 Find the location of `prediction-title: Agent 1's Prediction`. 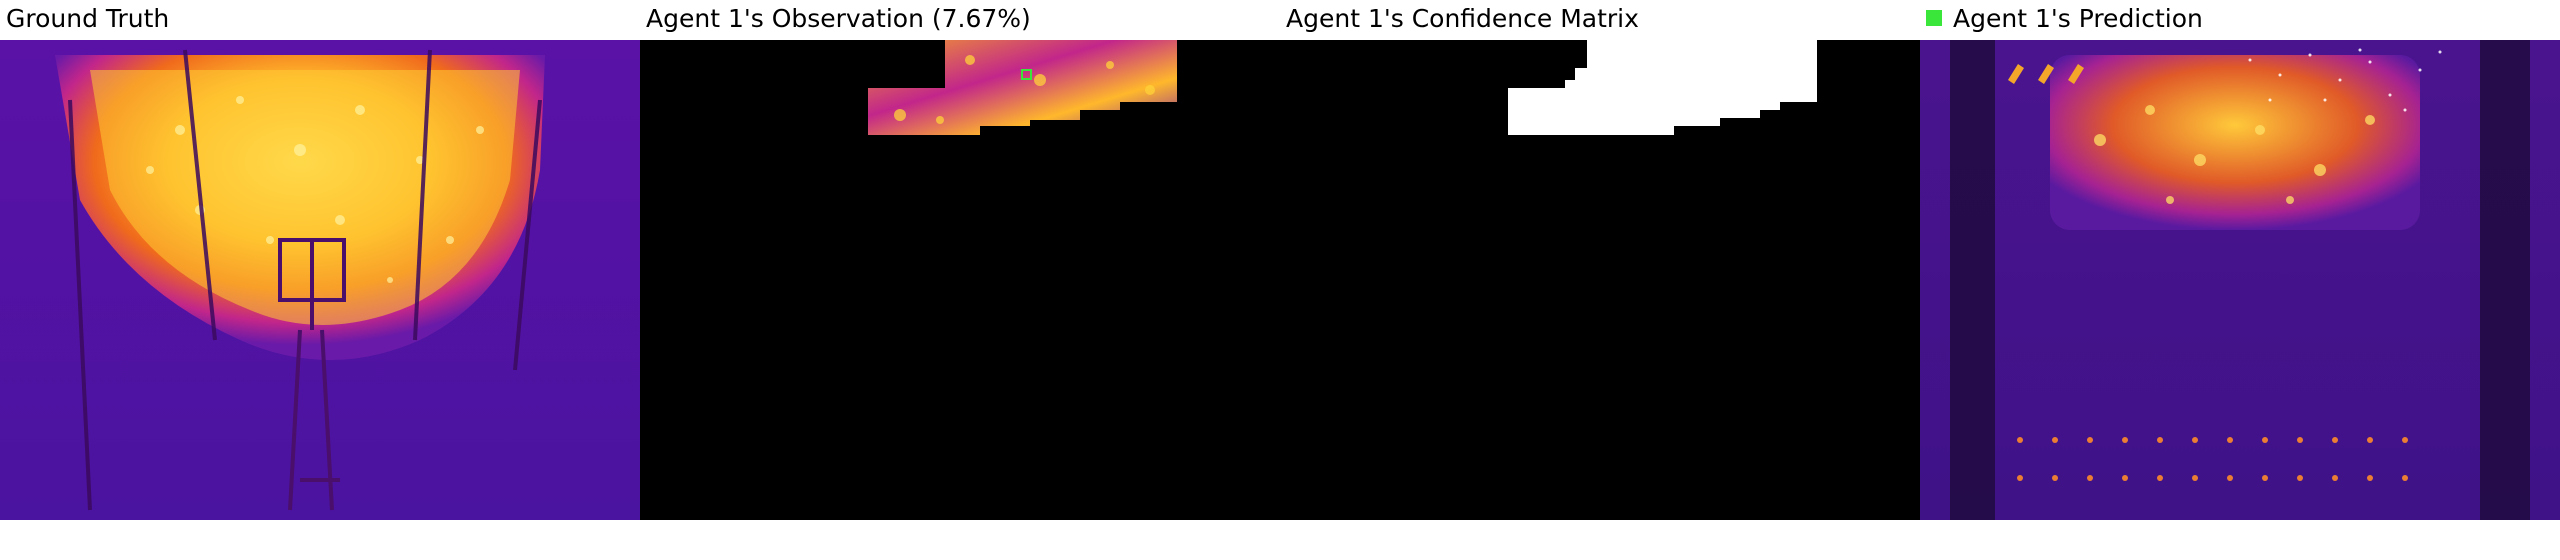

prediction-title: Agent 1's Prediction is located at coordinates (2078, 18).